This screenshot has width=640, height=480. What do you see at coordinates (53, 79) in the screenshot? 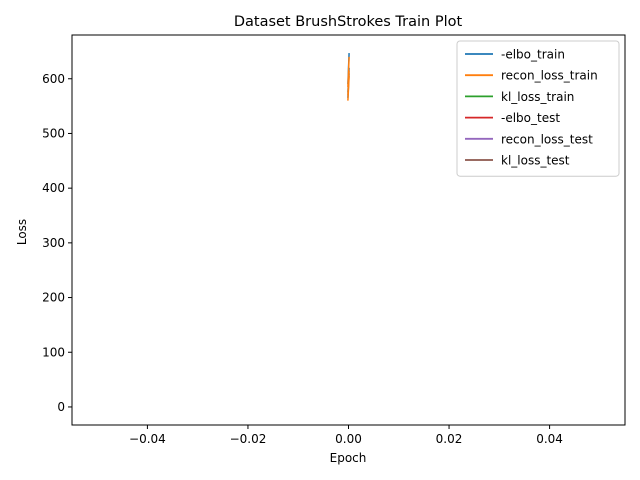
I see `y-tick-label: 600` at bounding box center [53, 79].